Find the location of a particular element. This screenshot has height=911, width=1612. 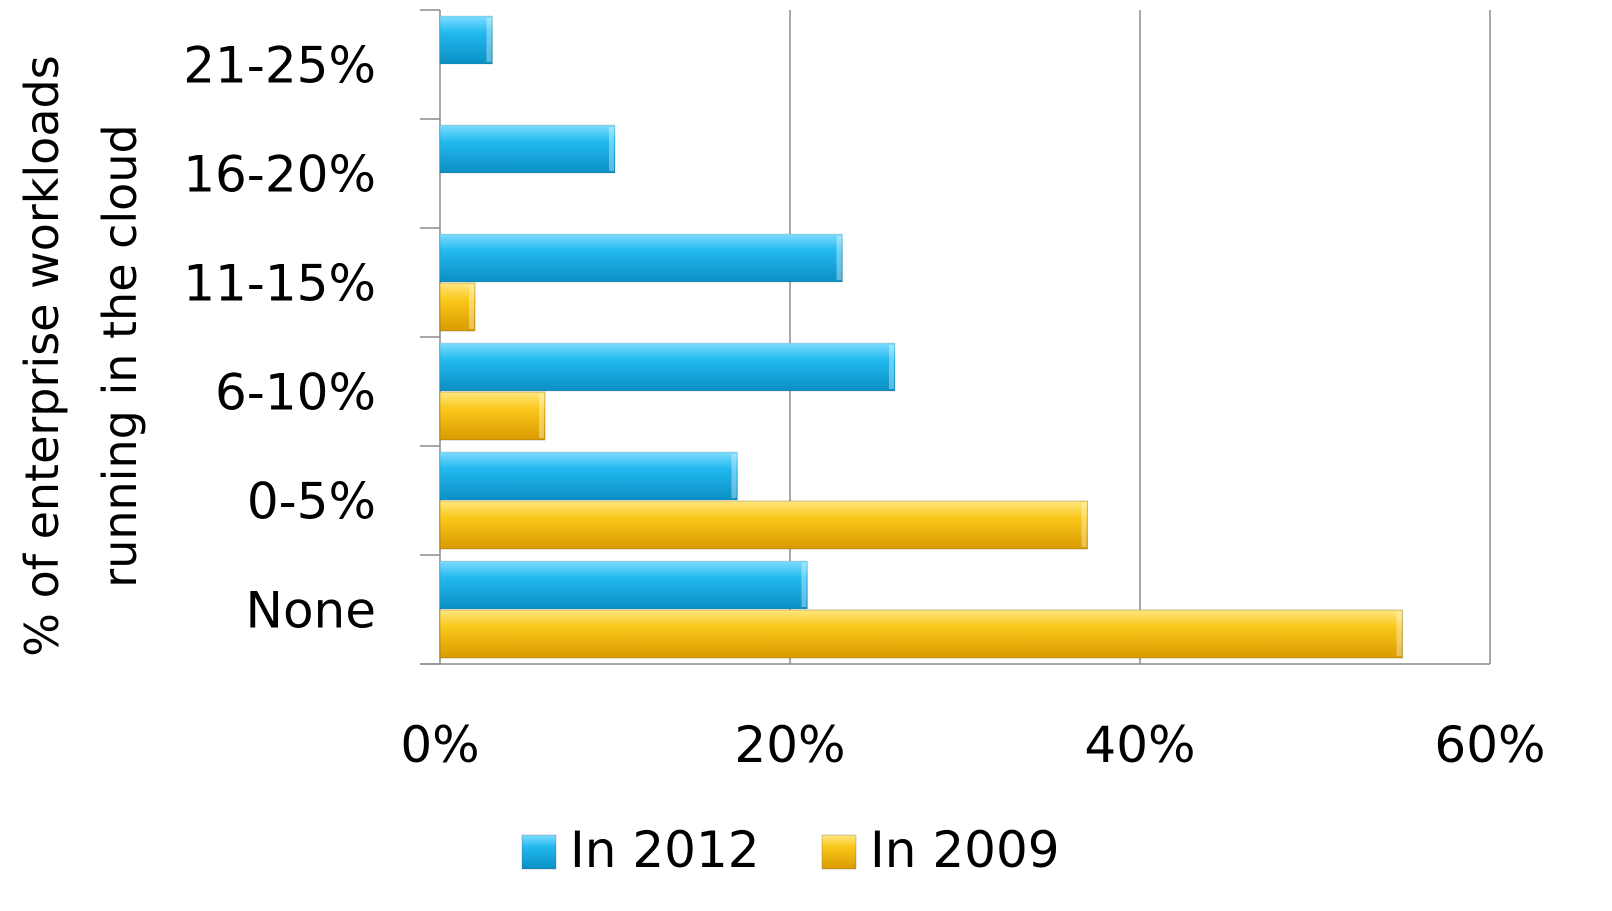

bar-in-2012-21-25- is located at coordinates (466, 40).